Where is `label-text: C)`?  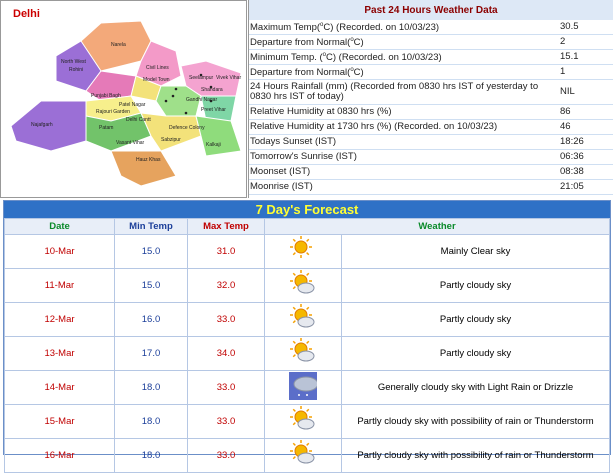 label-text: C) is located at coordinates (358, 43).